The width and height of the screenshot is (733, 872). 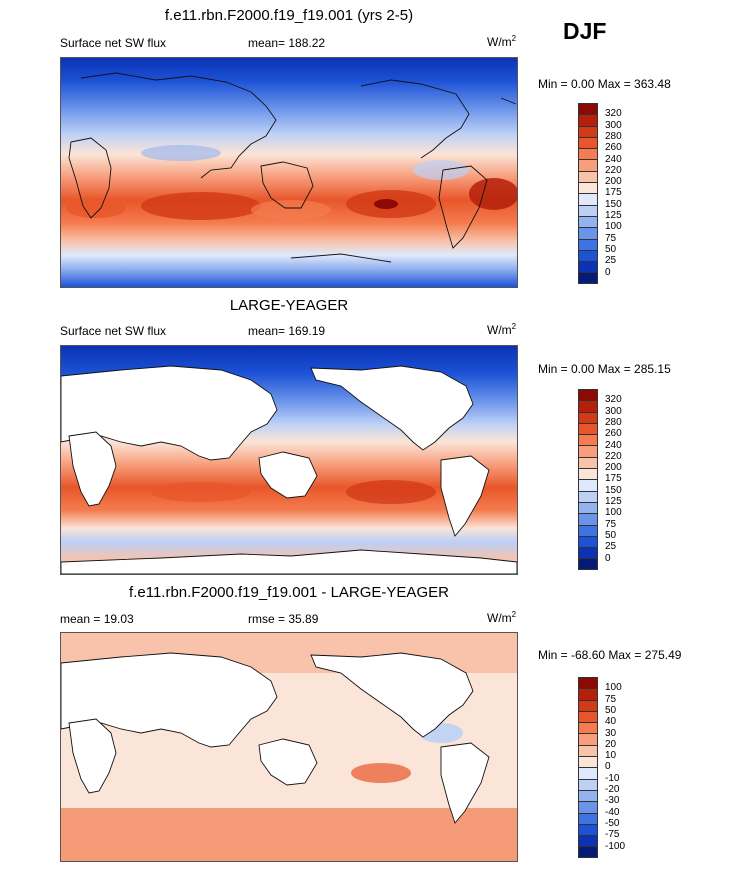 What do you see at coordinates (611, 744) in the screenshot?
I see `colorbar-label: 20` at bounding box center [611, 744].